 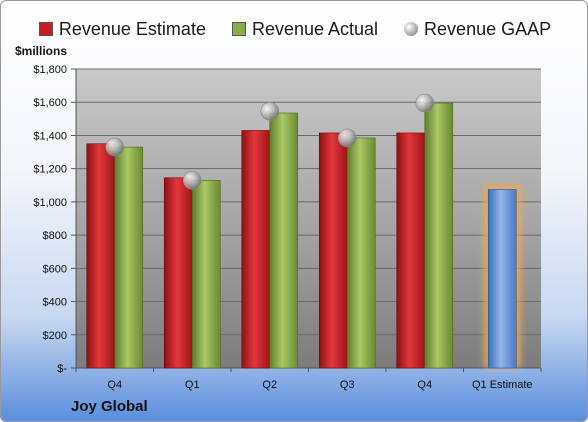 I want to click on bar-future-estimate, so click(x=502, y=279).